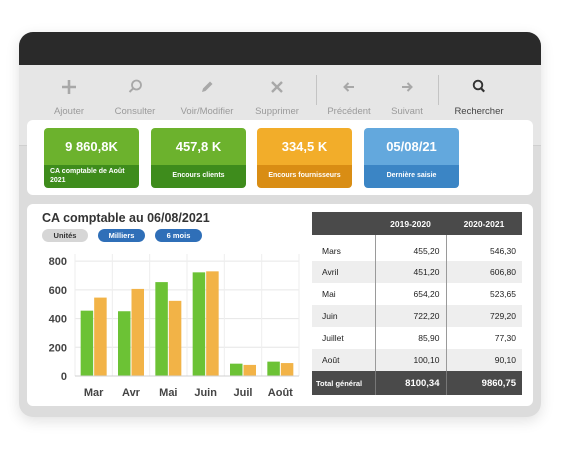 The image size is (565, 452). Describe the element at coordinates (349, 111) in the screenshot. I see `previous-label: Précédent` at that location.